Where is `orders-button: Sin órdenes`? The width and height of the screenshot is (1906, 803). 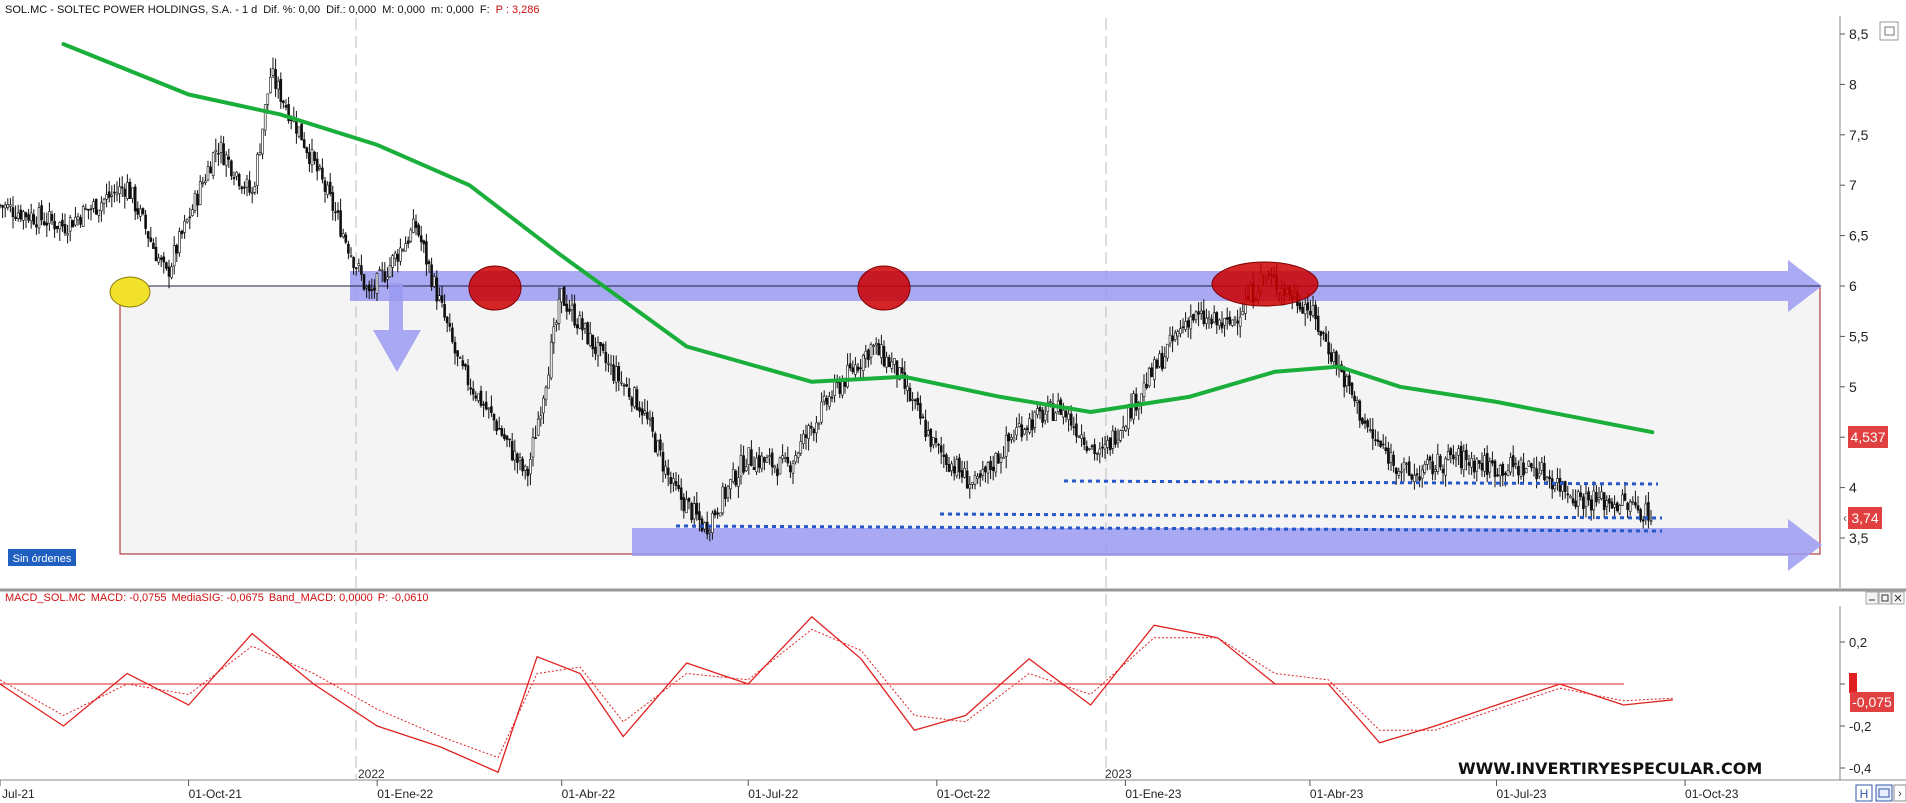
orders-button: Sin órdenes is located at coordinates (42, 557).